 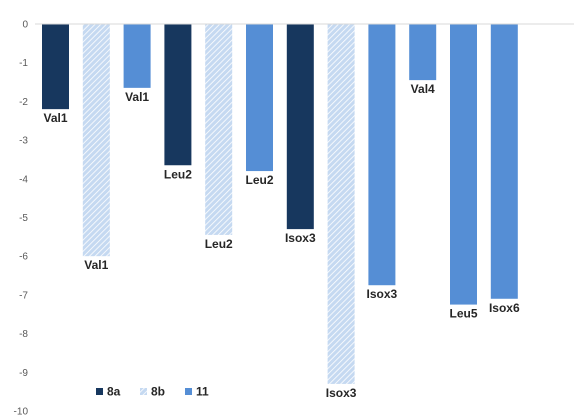 I want to click on y-tick-label: -4, so click(x=23, y=179).